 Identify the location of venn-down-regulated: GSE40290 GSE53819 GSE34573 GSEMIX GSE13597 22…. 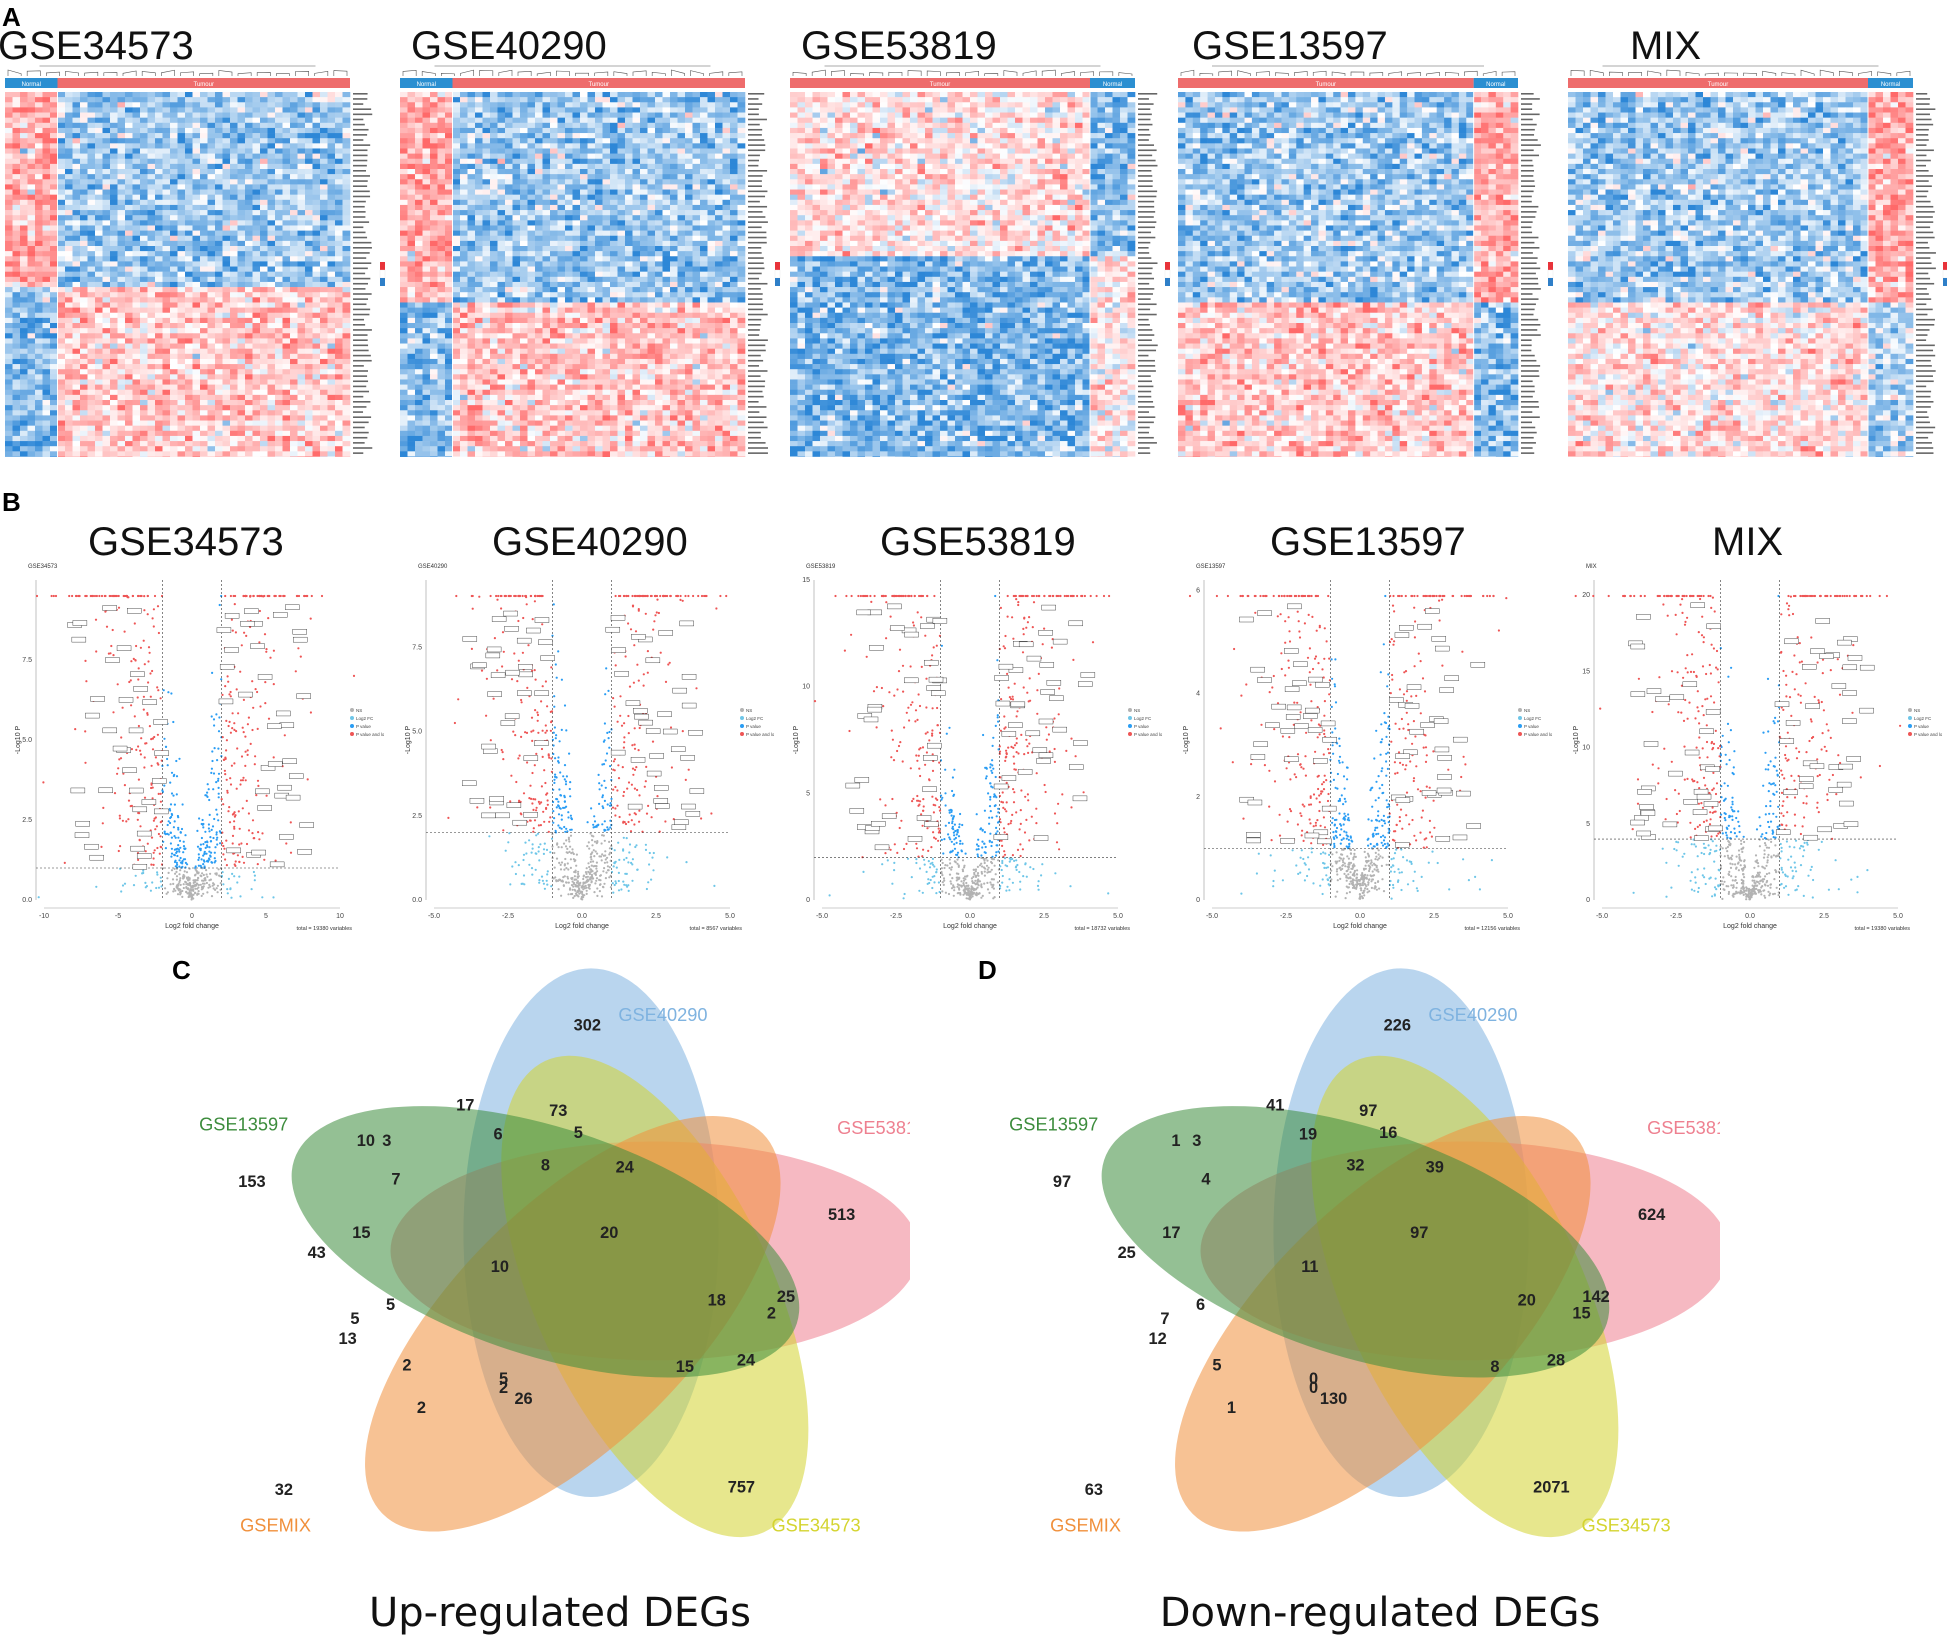
(1364, 1253).